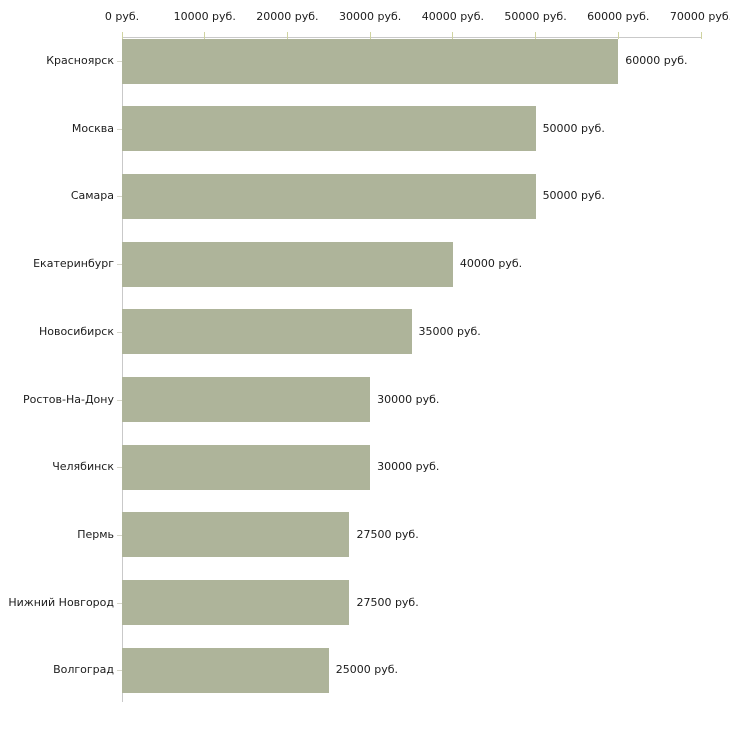 The width and height of the screenshot is (730, 730). I want to click on x-tick-label: 10000 руб., so click(204, 16).